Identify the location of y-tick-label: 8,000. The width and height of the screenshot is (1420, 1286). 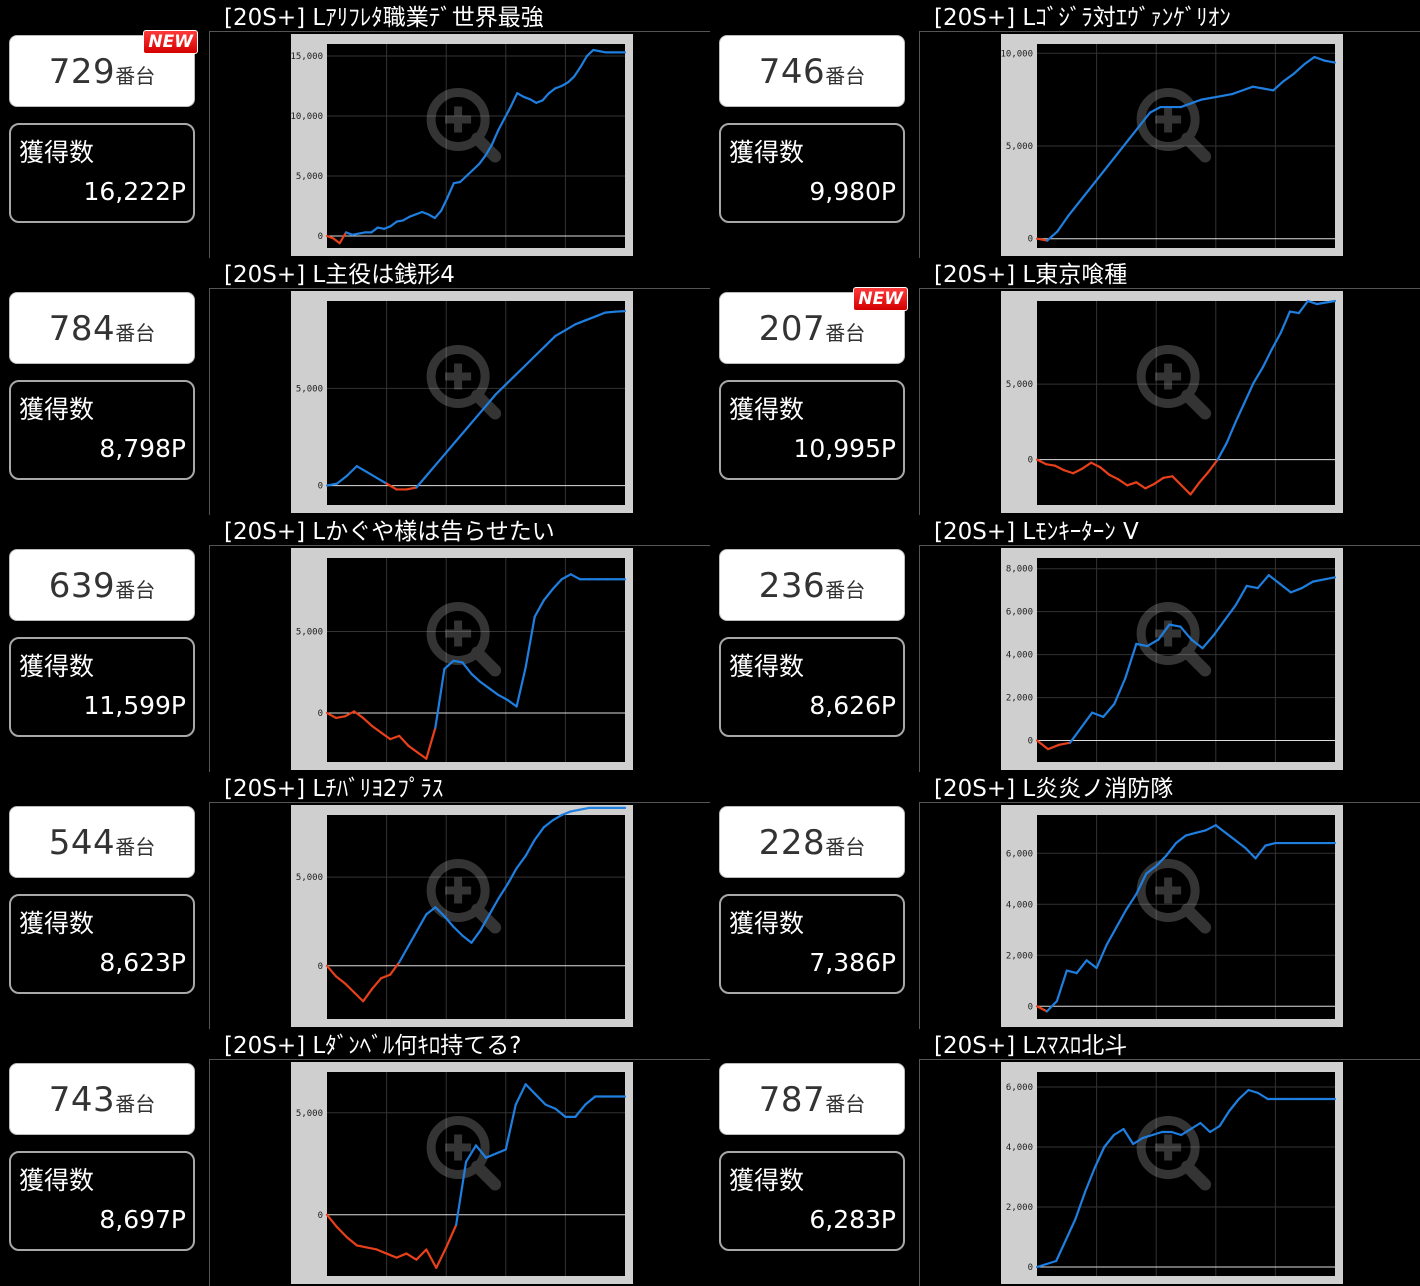
(1019, 570).